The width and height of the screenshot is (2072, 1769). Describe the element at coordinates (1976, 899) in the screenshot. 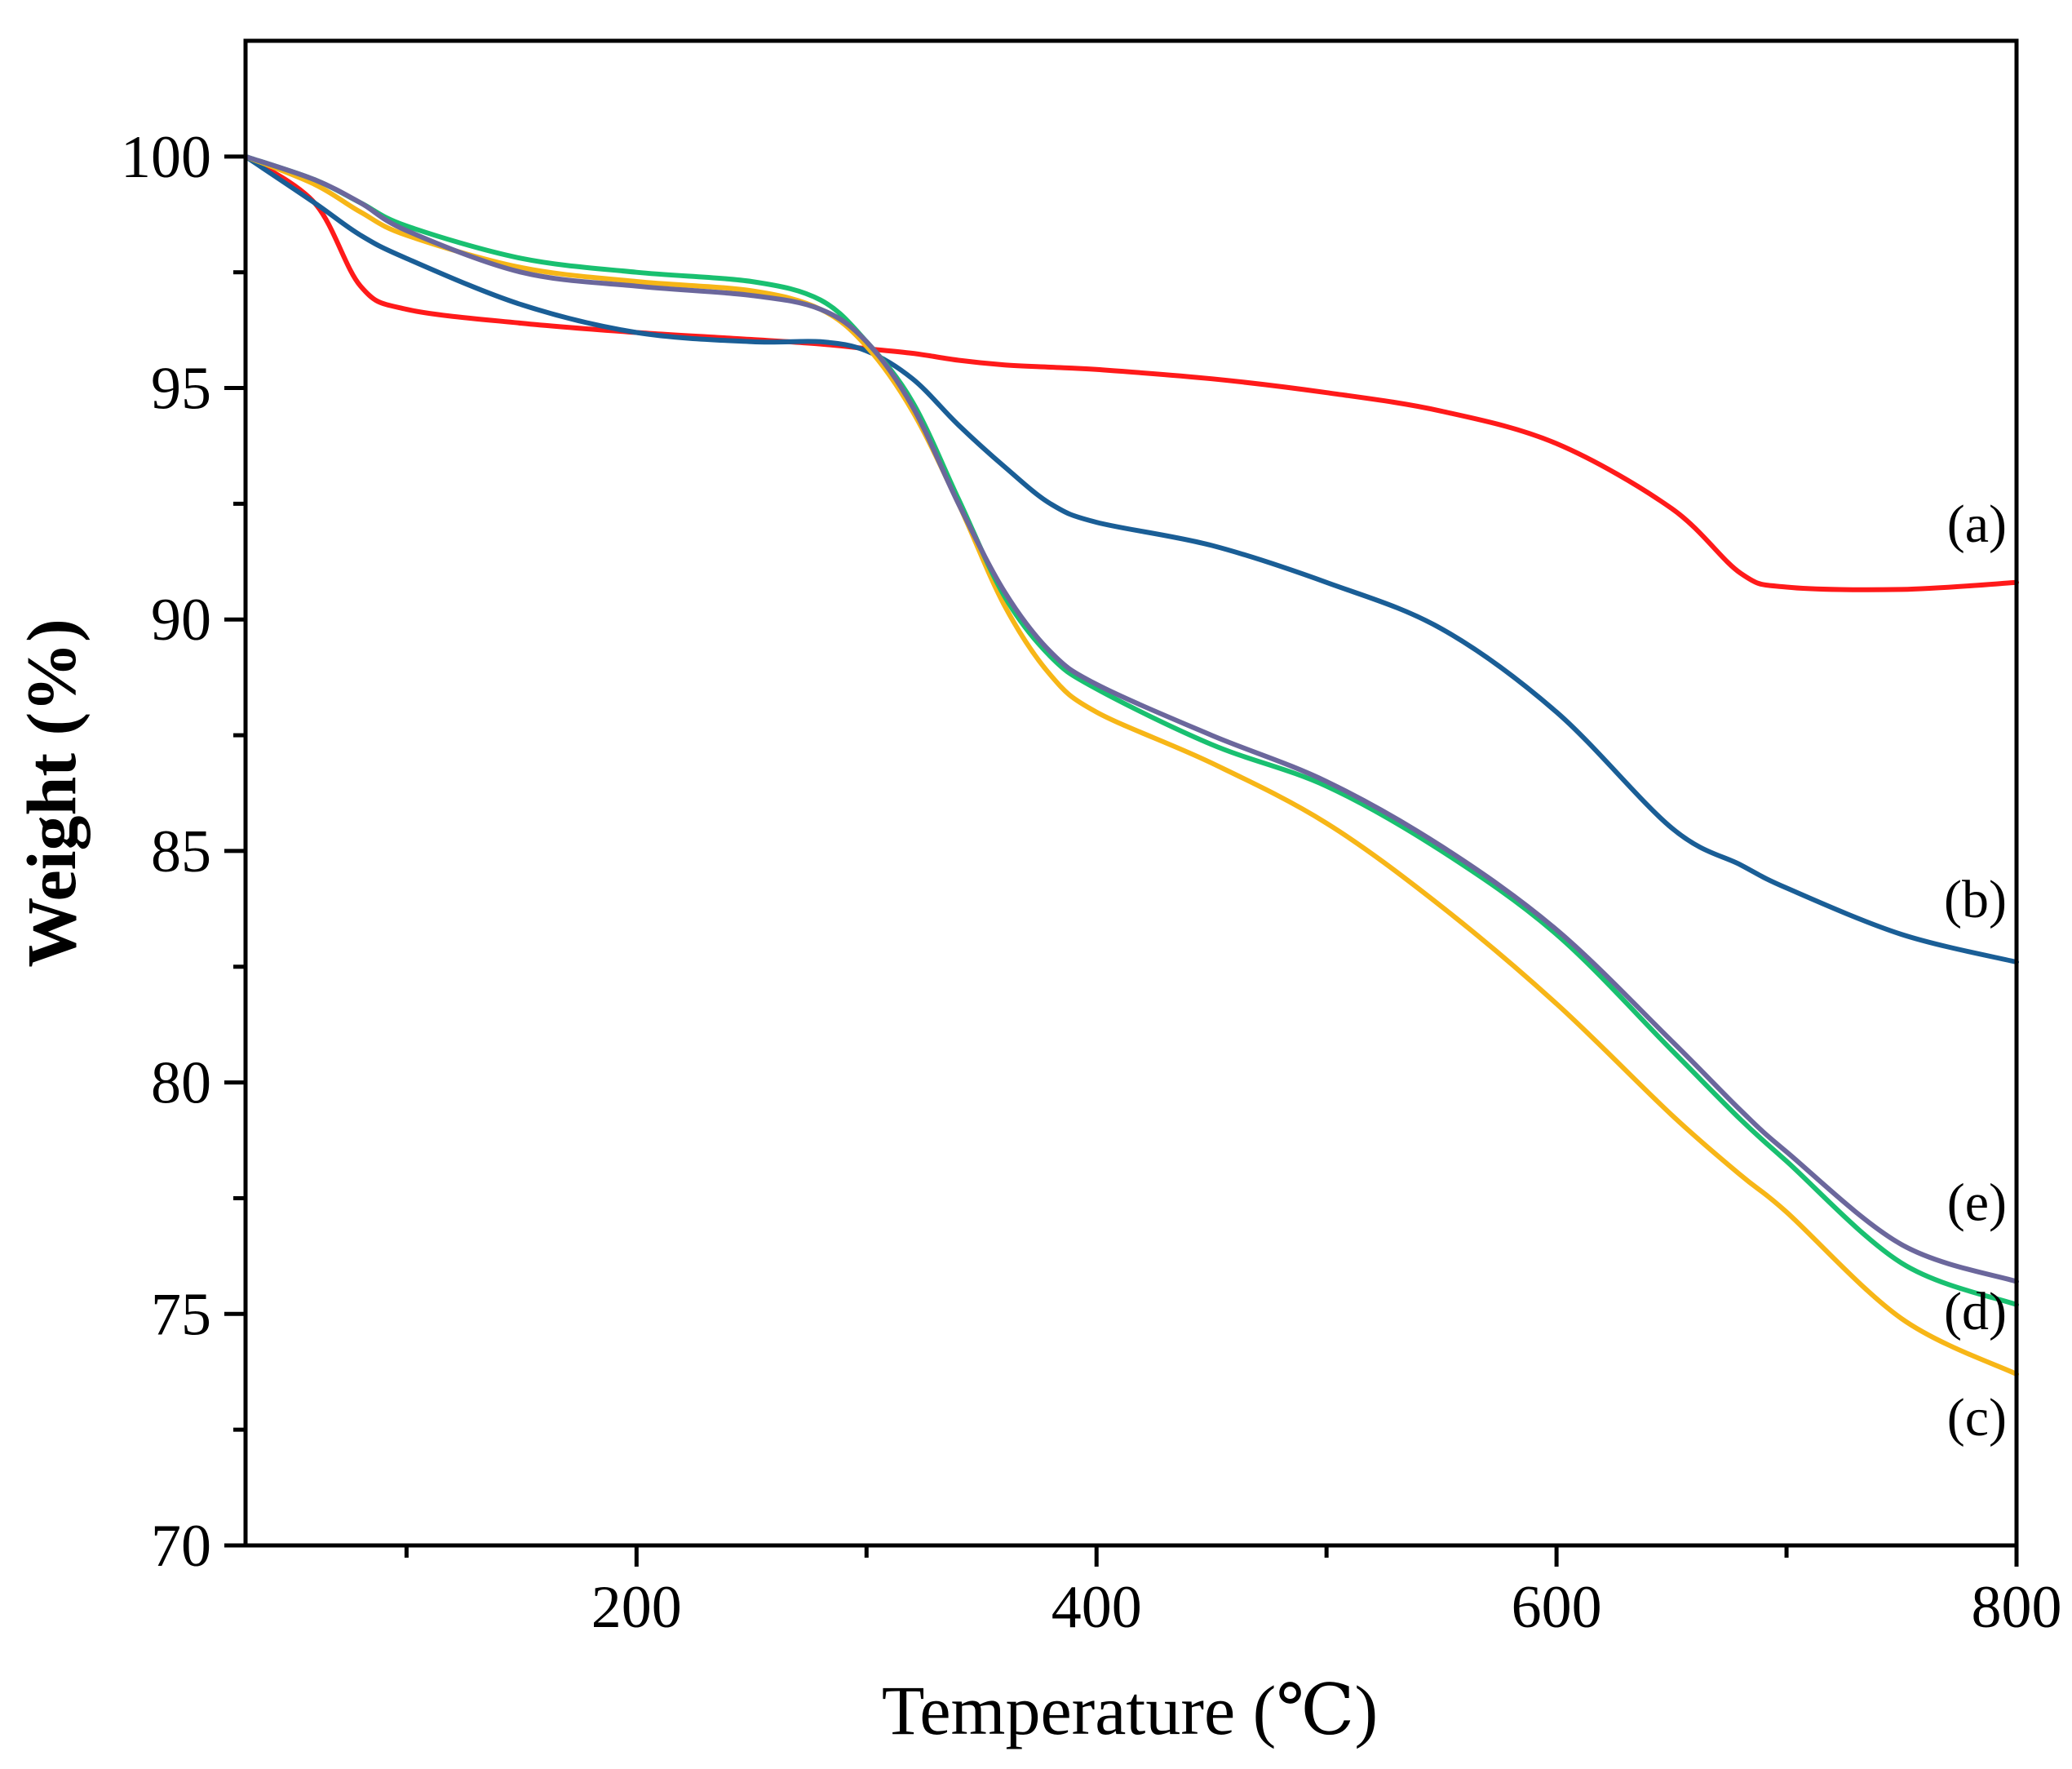

I see `series-label-2: (b)` at that location.